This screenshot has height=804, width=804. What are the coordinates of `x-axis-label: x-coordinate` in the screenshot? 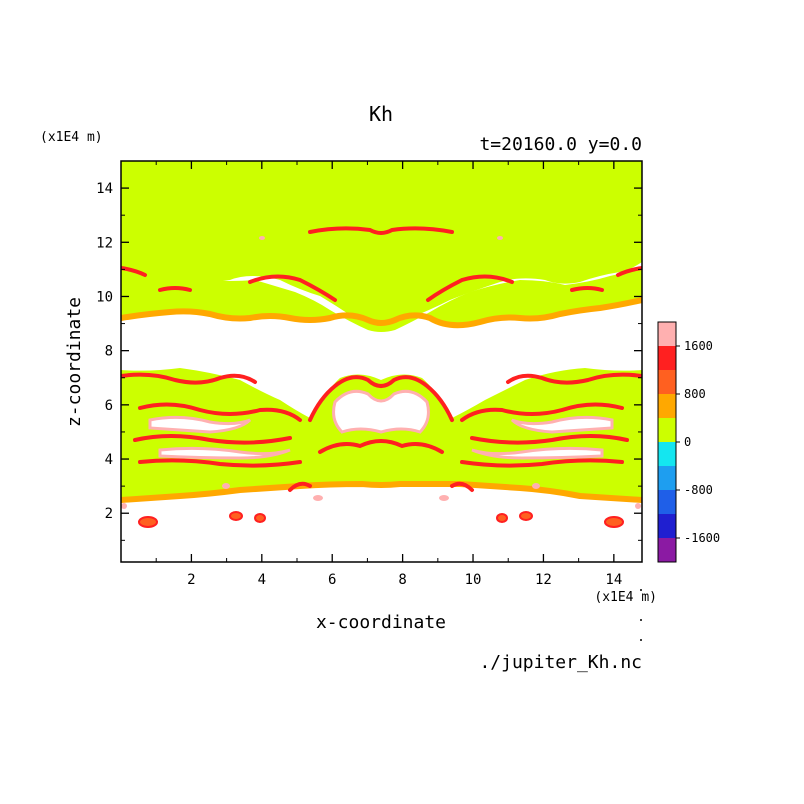 It's located at (381, 622).